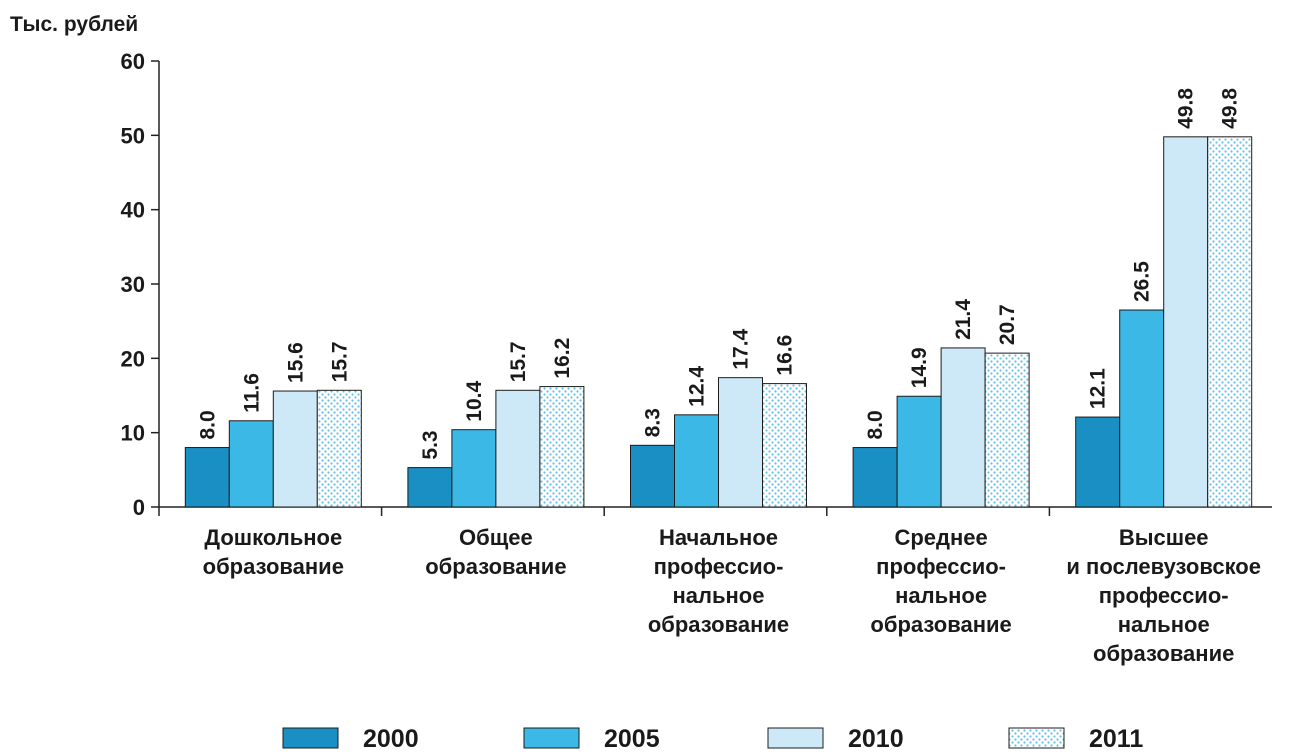 The height and width of the screenshot is (755, 1289). What do you see at coordinates (133, 284) in the screenshot?
I see `y-tick-label: 30` at bounding box center [133, 284].